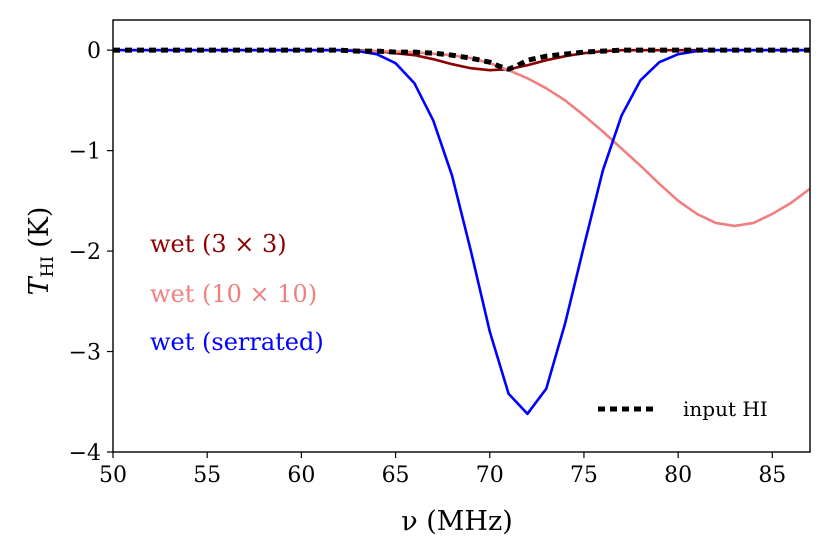 The height and width of the screenshot is (558, 830). What do you see at coordinates (39, 227) in the screenshot?
I see `y-axis-label-unit: (K)` at bounding box center [39, 227].